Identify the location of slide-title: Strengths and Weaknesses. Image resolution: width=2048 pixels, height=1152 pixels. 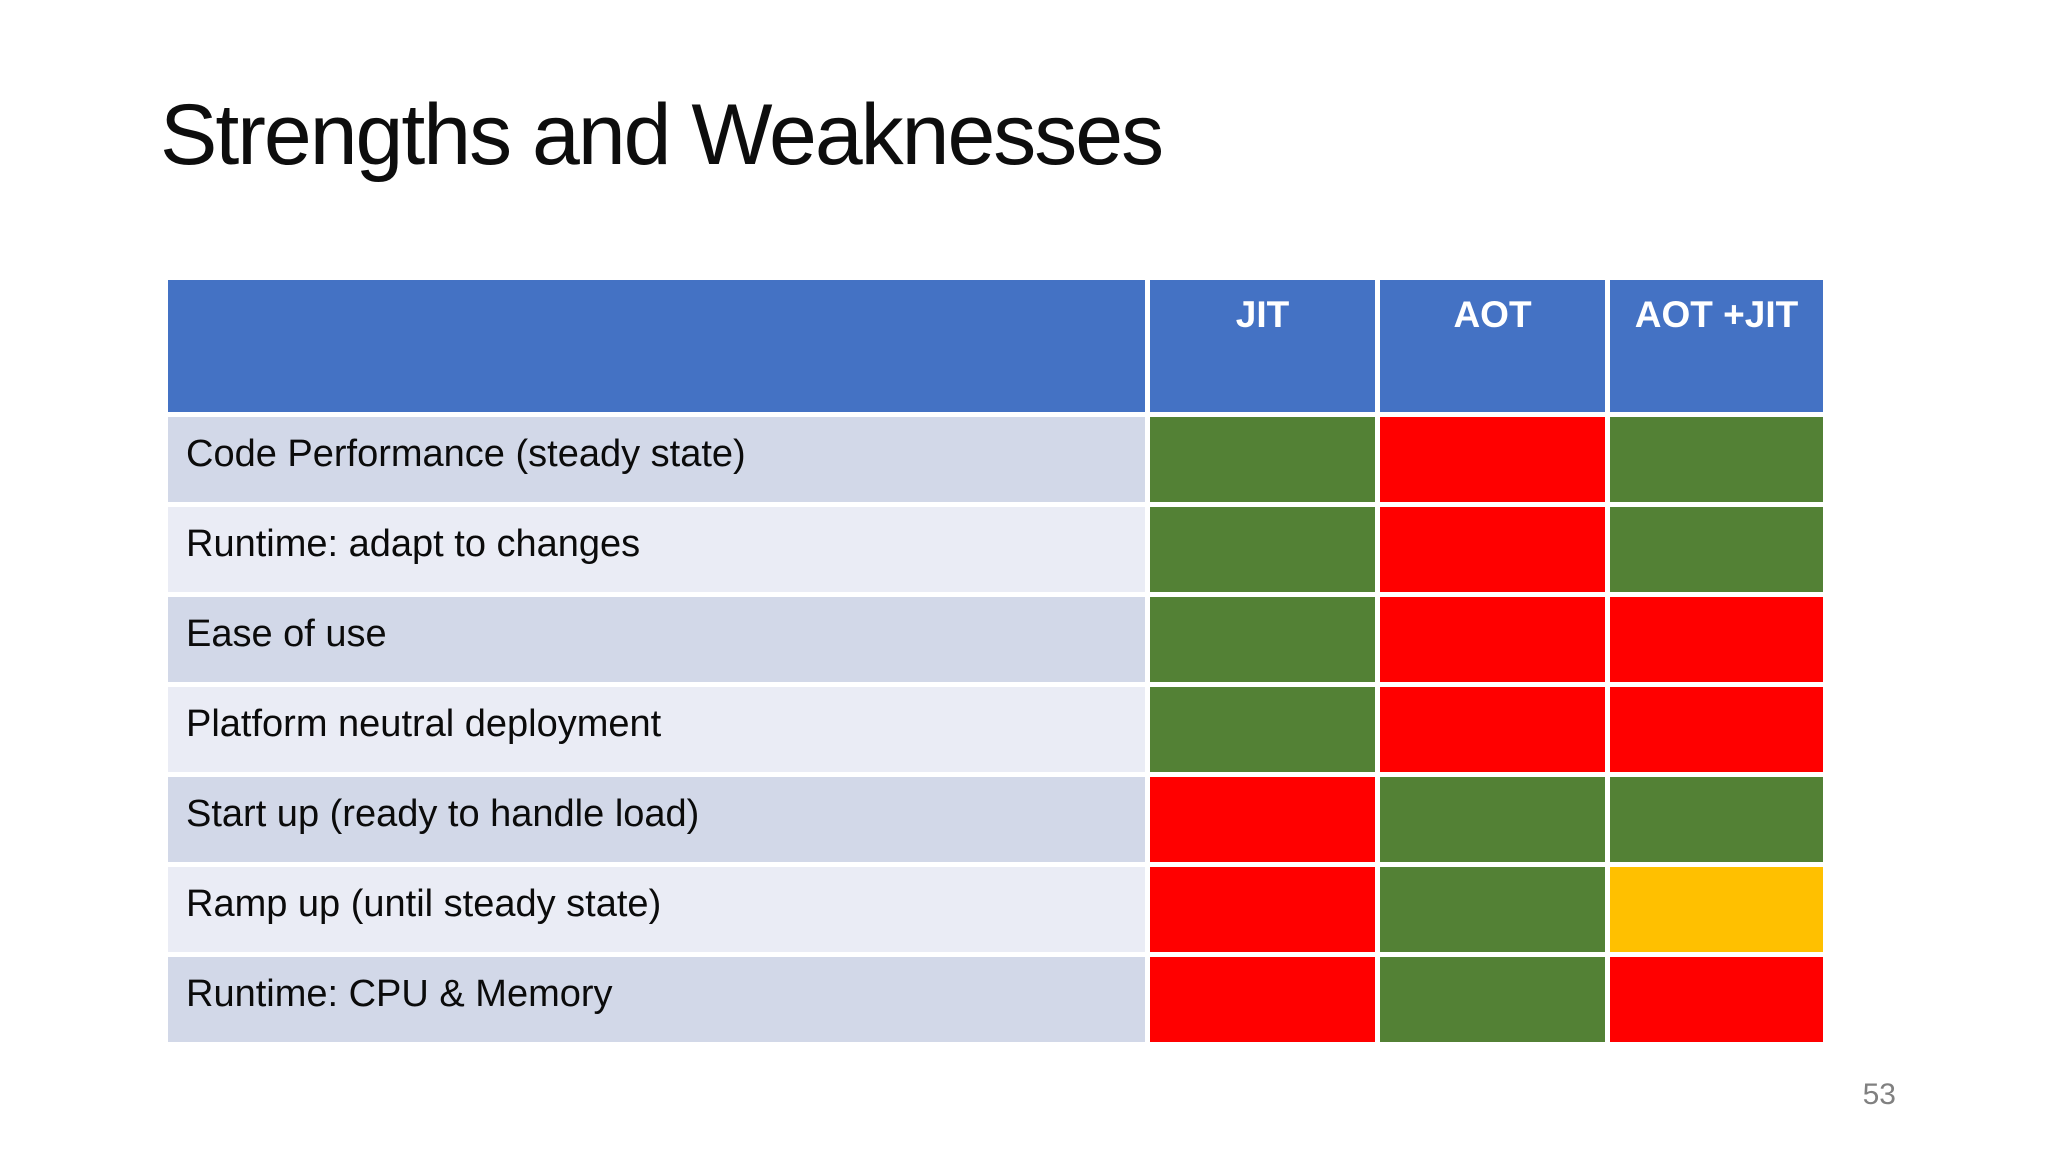
(662, 135).